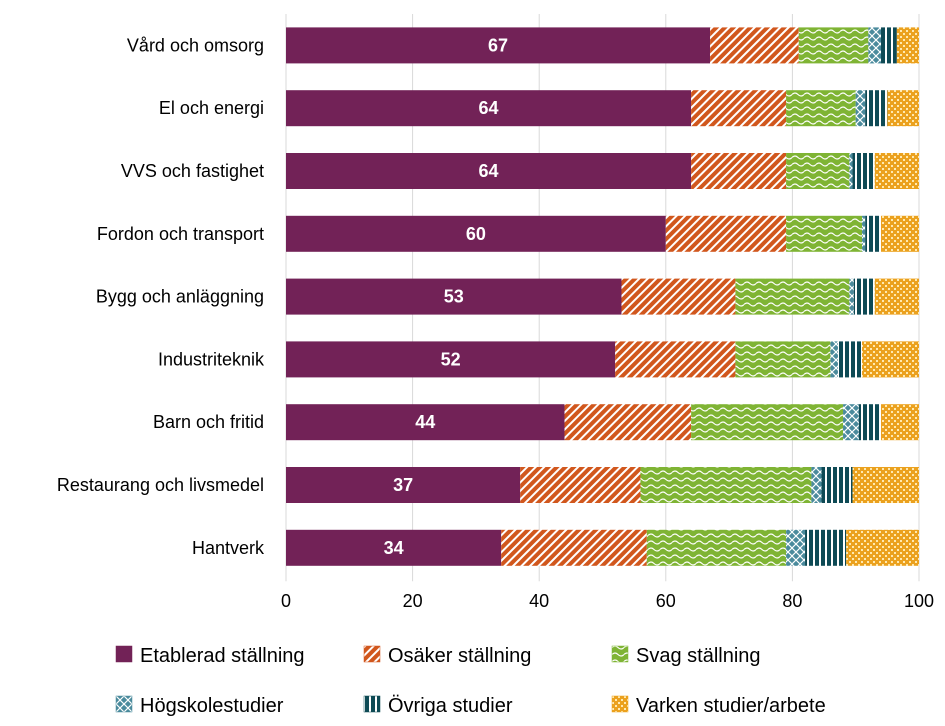 This screenshot has width=945, height=726. I want to click on category-label: Vård och omsorg, so click(195, 45).